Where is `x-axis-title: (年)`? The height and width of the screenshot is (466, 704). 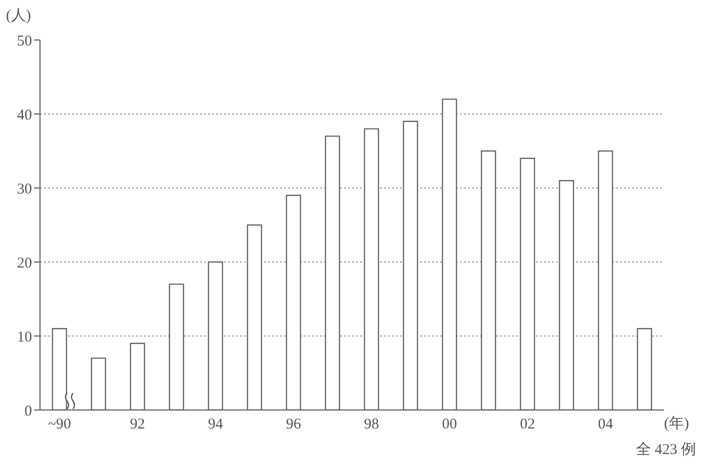 x-axis-title: (年) is located at coordinates (676, 424).